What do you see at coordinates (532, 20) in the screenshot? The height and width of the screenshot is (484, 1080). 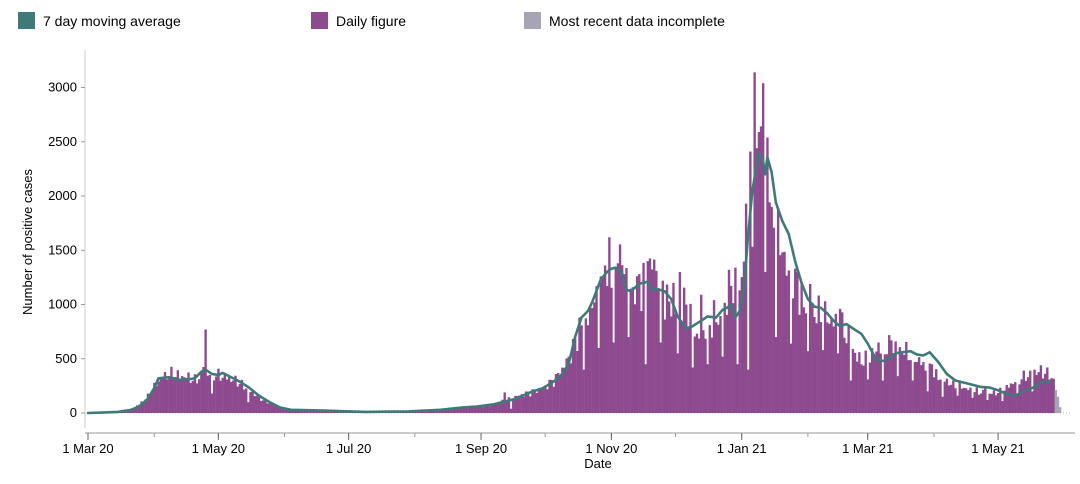 I see `incomplete-swatch` at bounding box center [532, 20].